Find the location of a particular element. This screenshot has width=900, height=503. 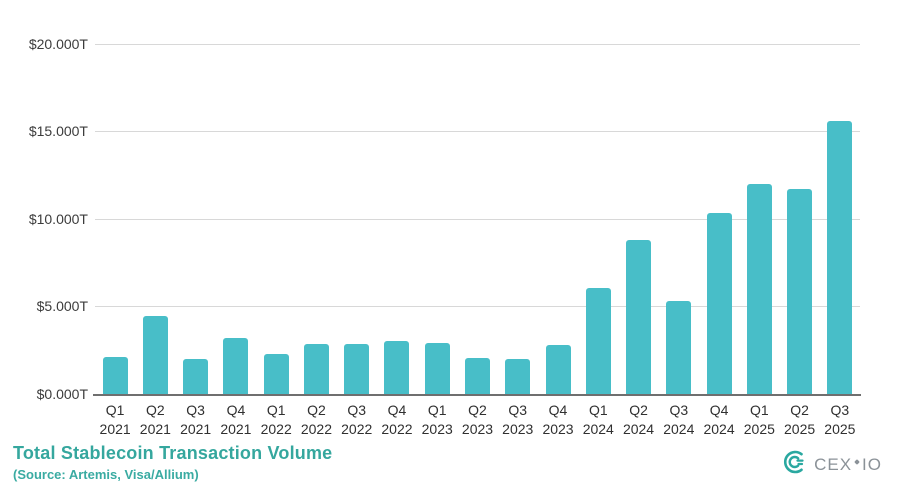

bar-Q4-2021 is located at coordinates (236, 365).